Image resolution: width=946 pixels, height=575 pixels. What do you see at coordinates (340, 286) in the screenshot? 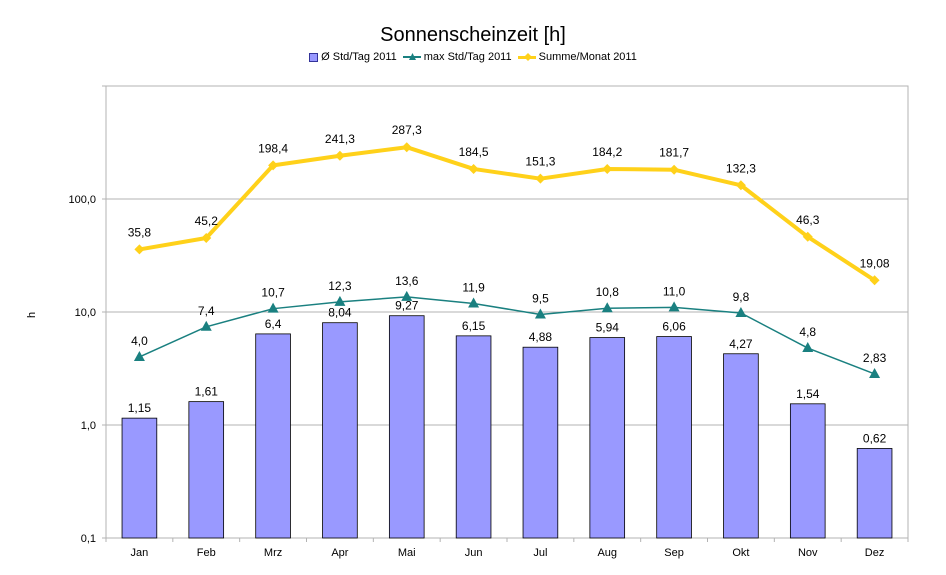
I see `point-max-label: 12,3` at bounding box center [340, 286].